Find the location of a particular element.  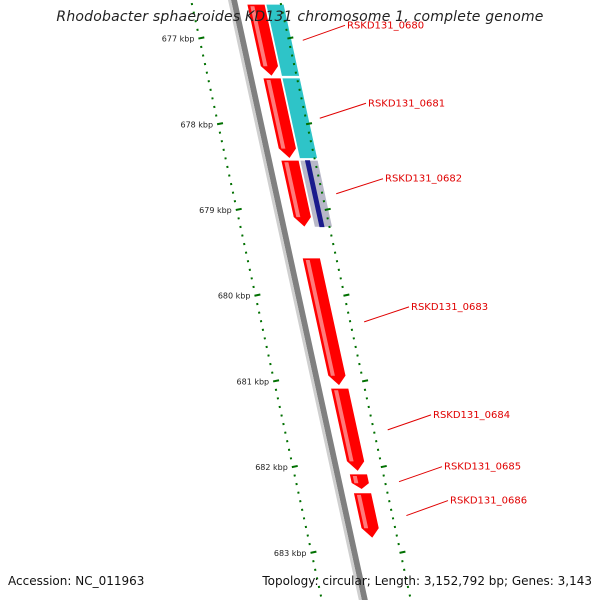

gene-feature-bar-inner is located at coordinates (314, 194).